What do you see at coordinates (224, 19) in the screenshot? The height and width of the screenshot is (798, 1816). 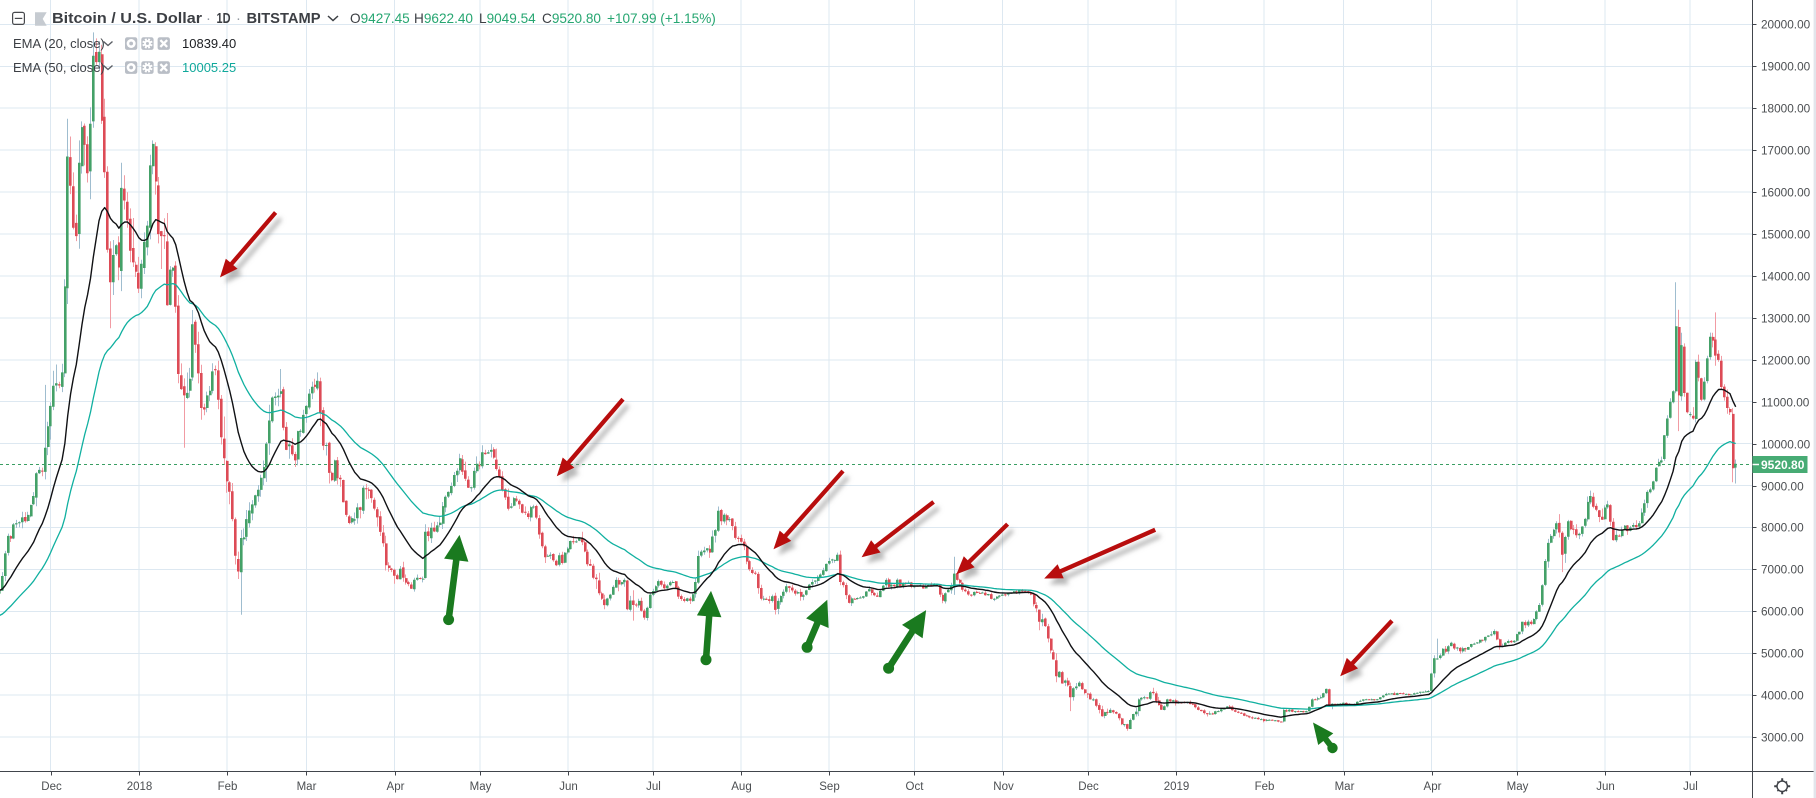 I see `svg-text: 1D` at bounding box center [224, 19].